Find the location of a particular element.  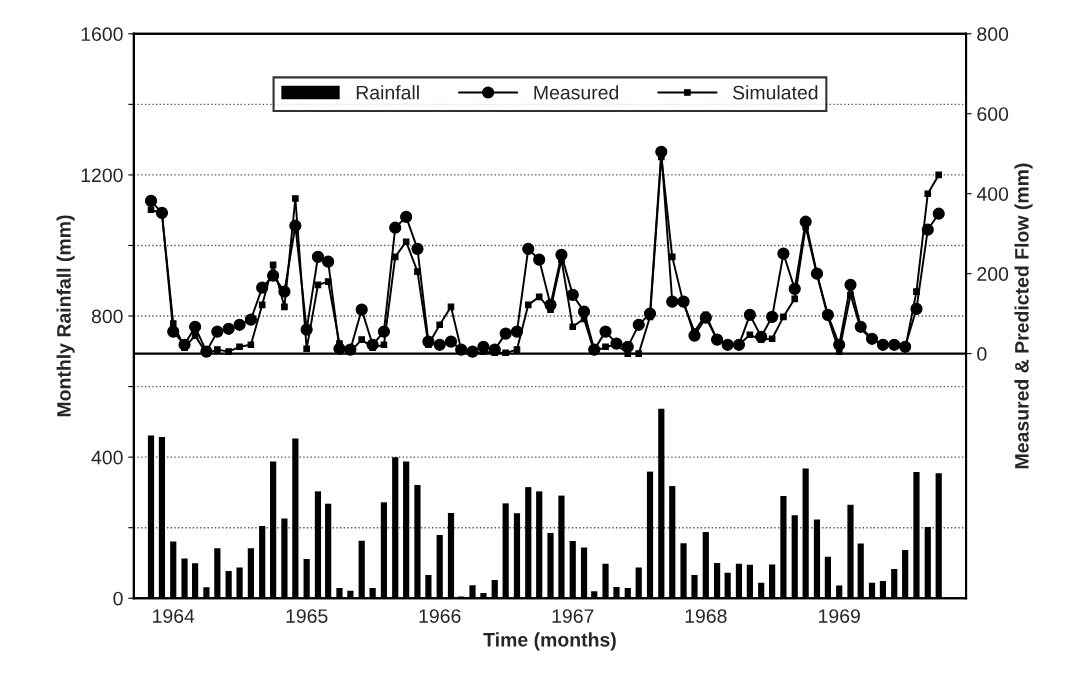

y-tick-label: 1600 is located at coordinates (102, 34).